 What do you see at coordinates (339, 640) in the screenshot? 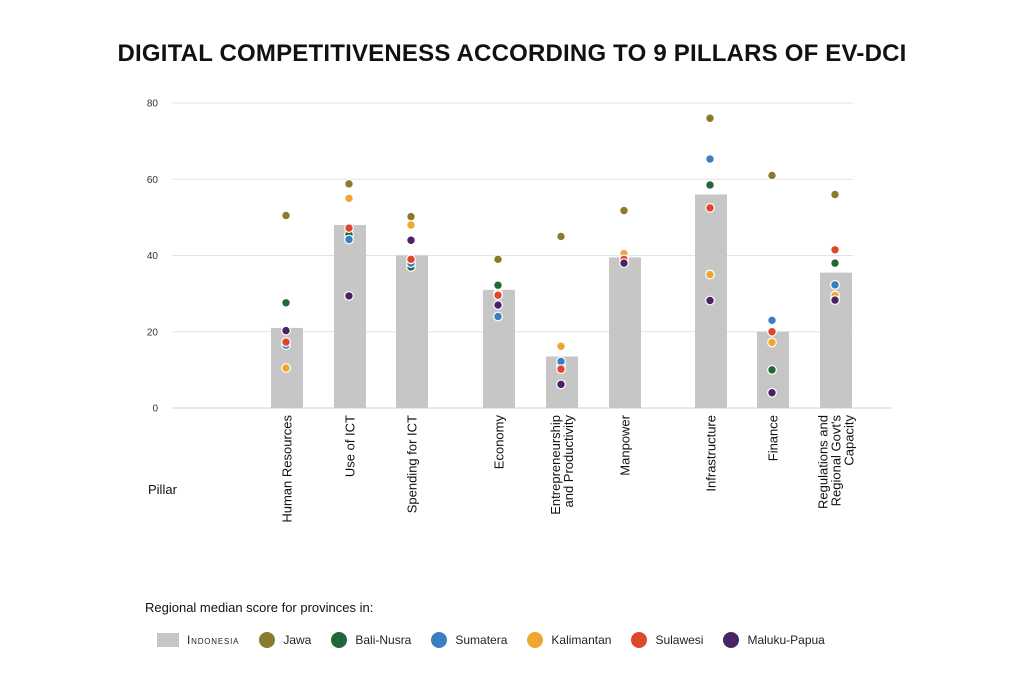
I see `legend-swatch-bali-nusra` at bounding box center [339, 640].